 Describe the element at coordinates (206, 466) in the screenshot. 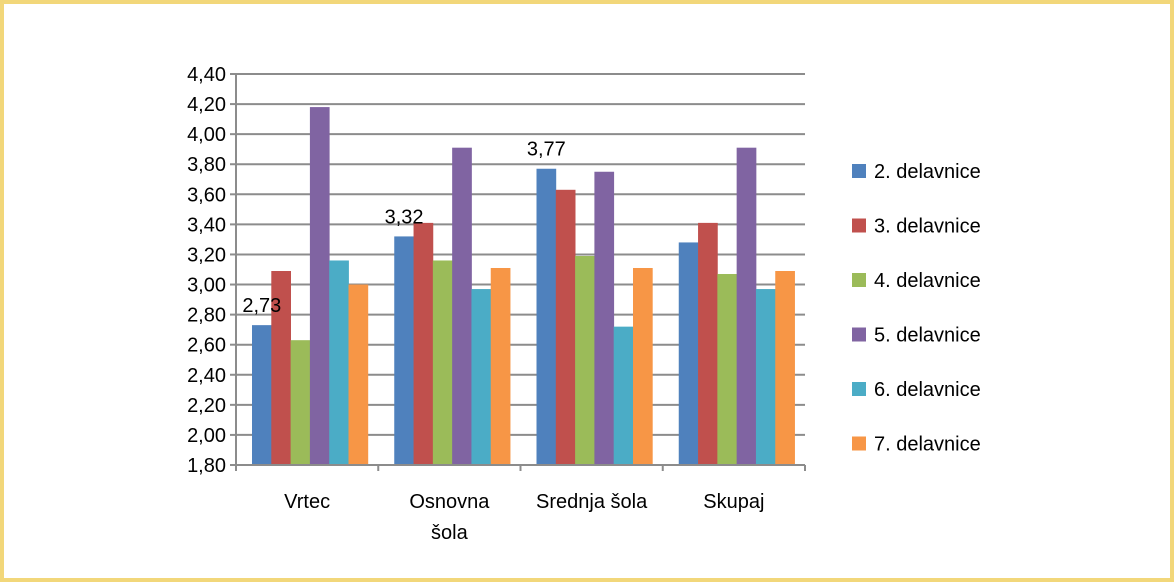

I see `y-tick-label: 1,80` at that location.